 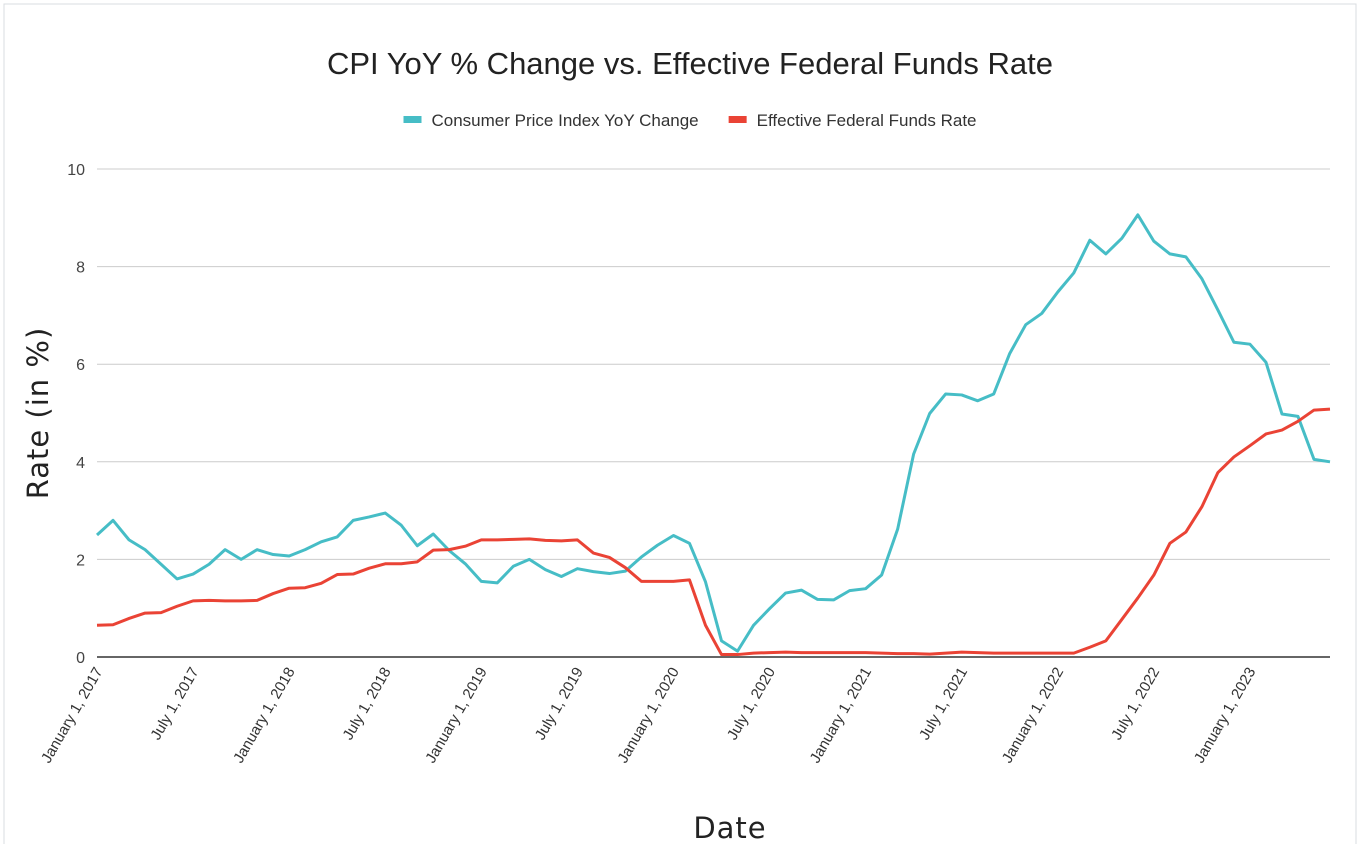 What do you see at coordinates (80, 658) in the screenshot?
I see `y-tick-label: 0` at bounding box center [80, 658].